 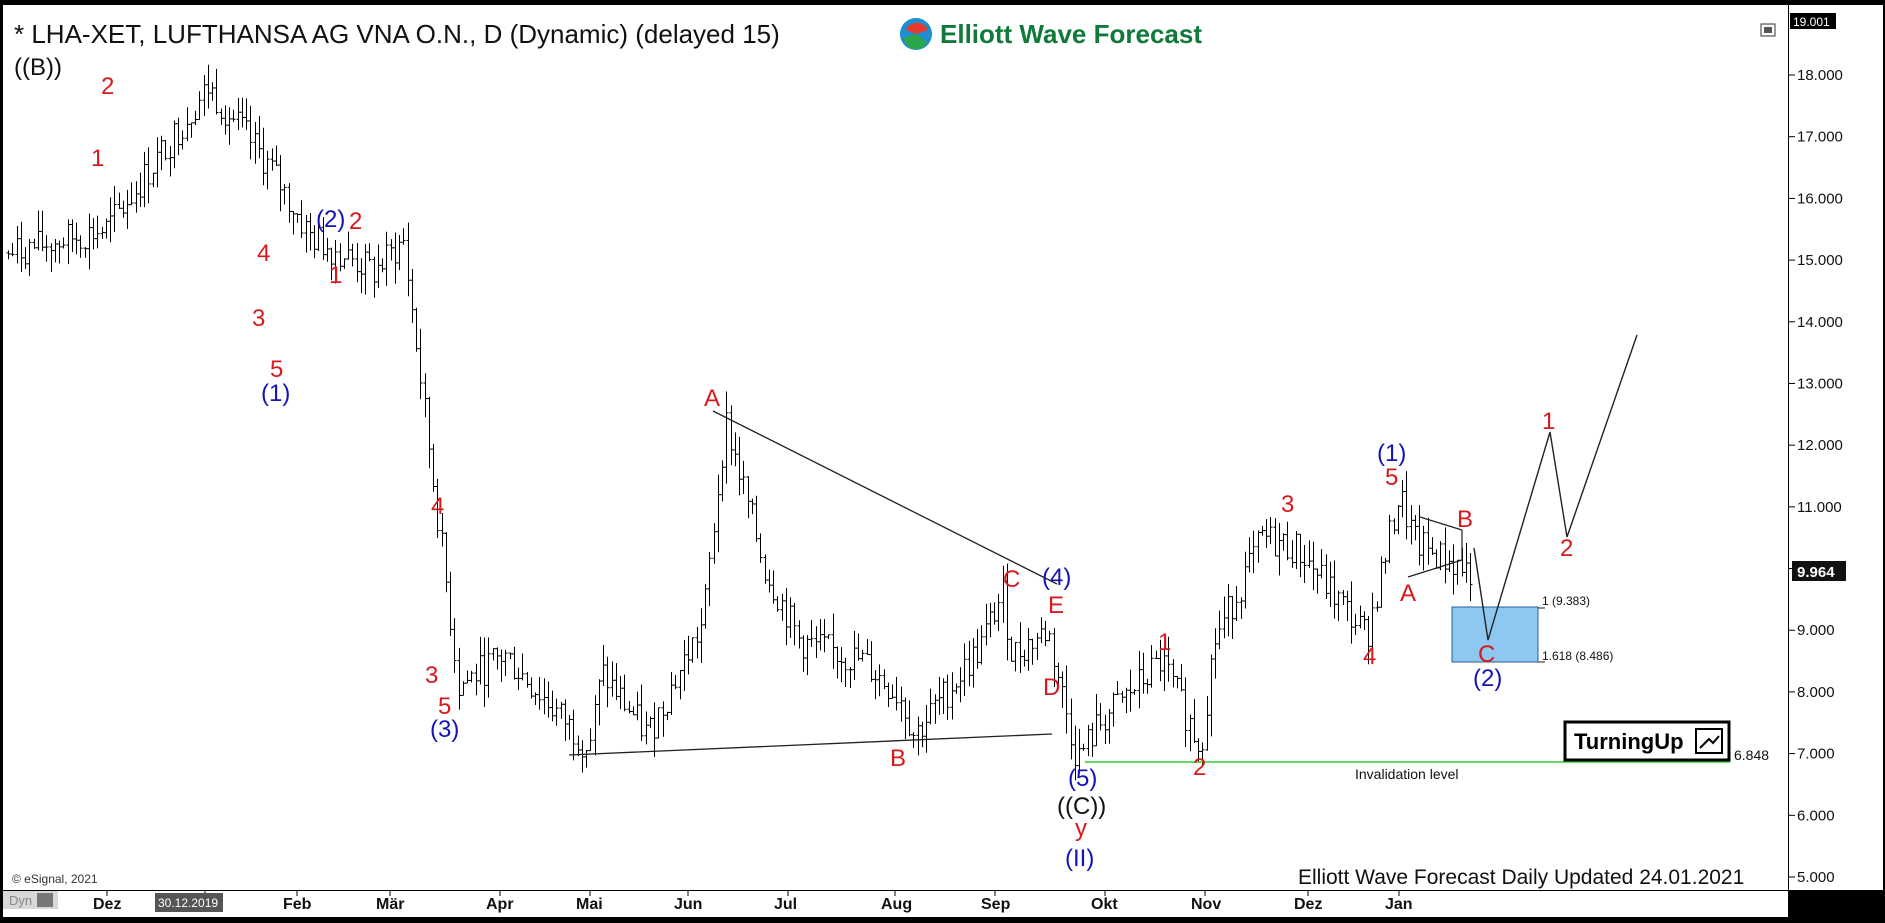 What do you see at coordinates (1816, 692) in the screenshot?
I see `price-tick-label: 8.000` at bounding box center [1816, 692].